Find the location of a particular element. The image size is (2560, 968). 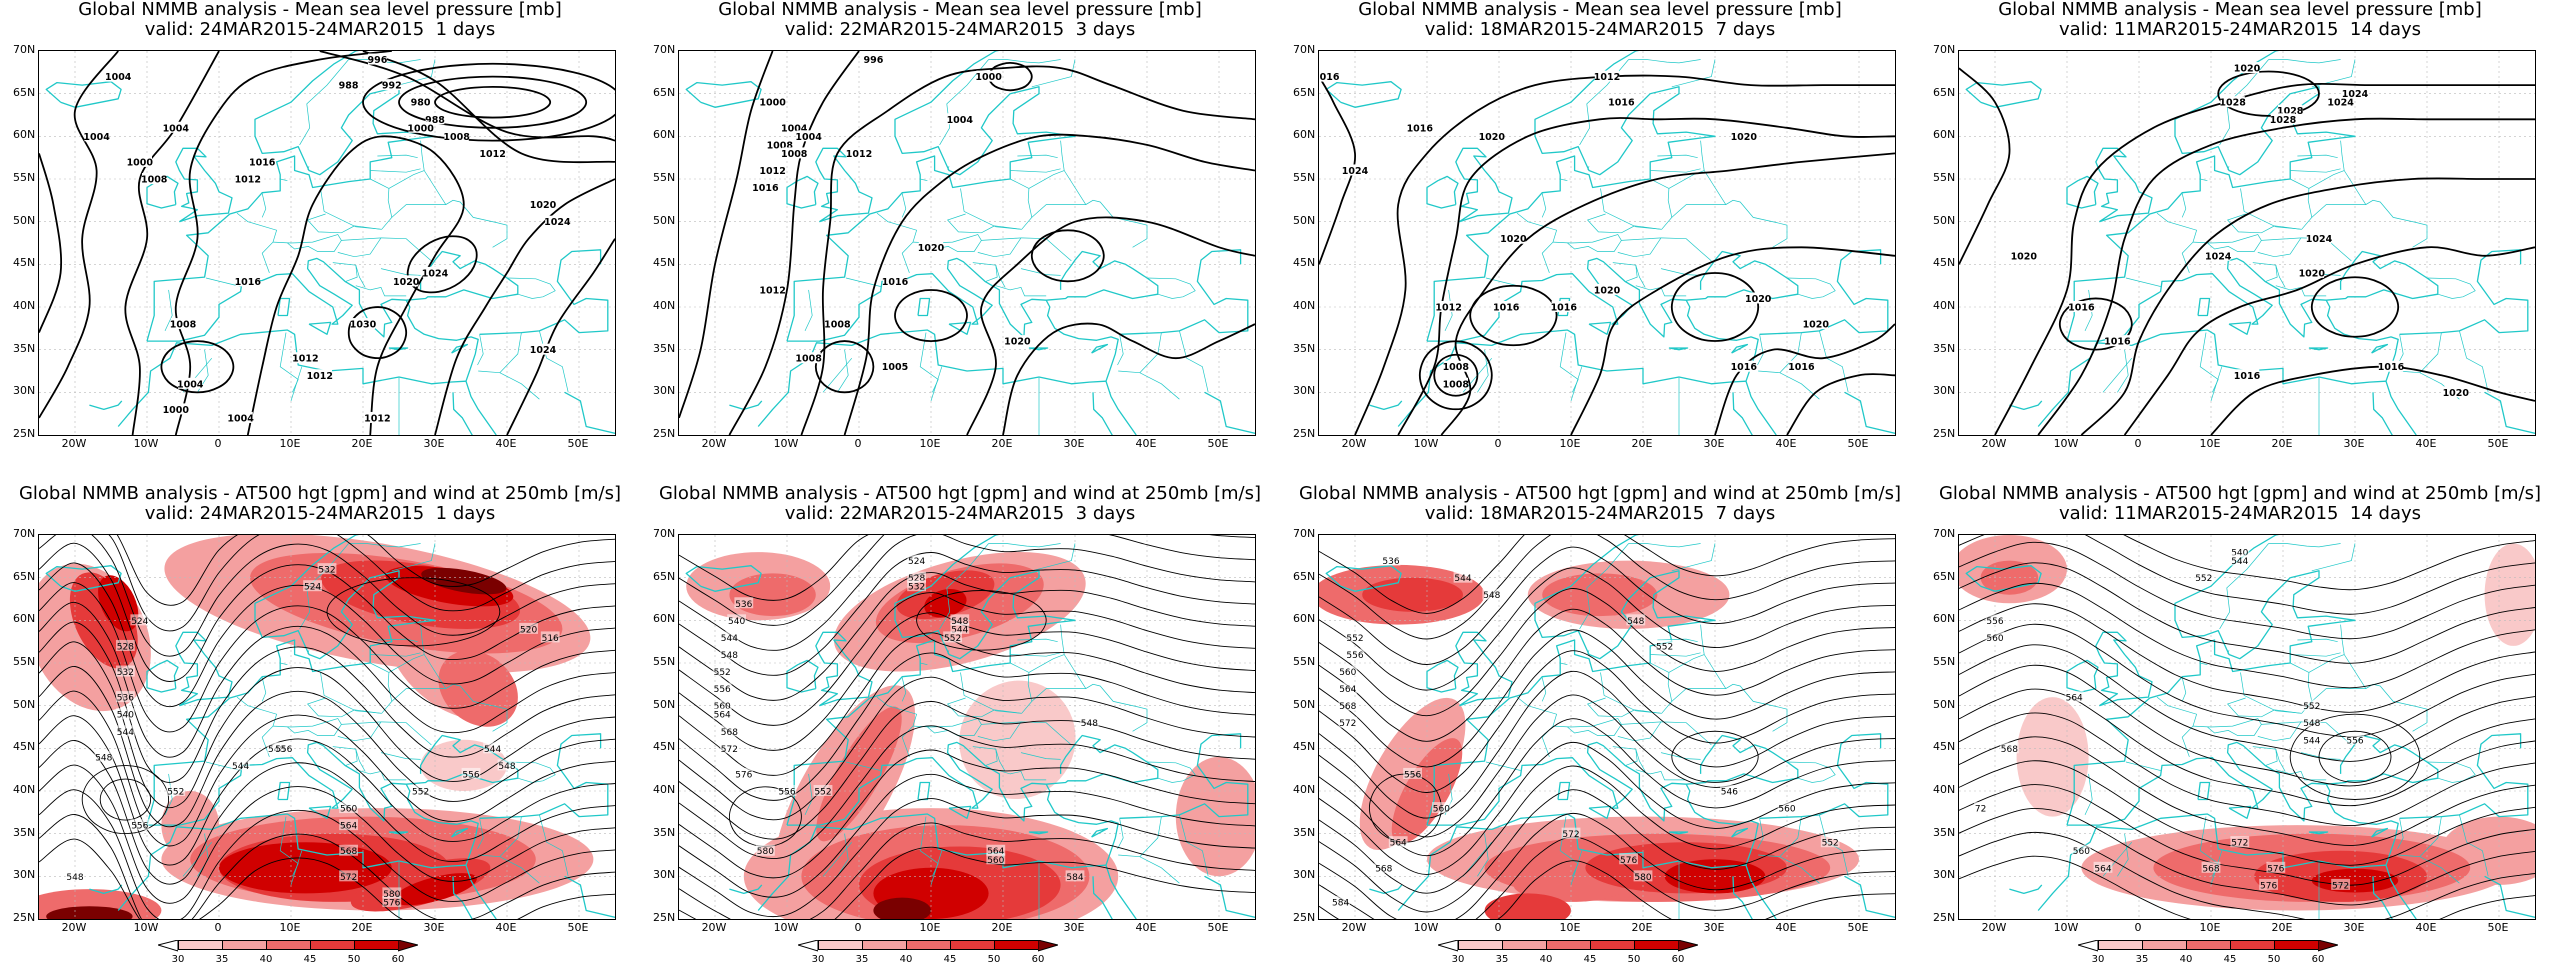

isoline-label: 1008 is located at coordinates (837, 325).